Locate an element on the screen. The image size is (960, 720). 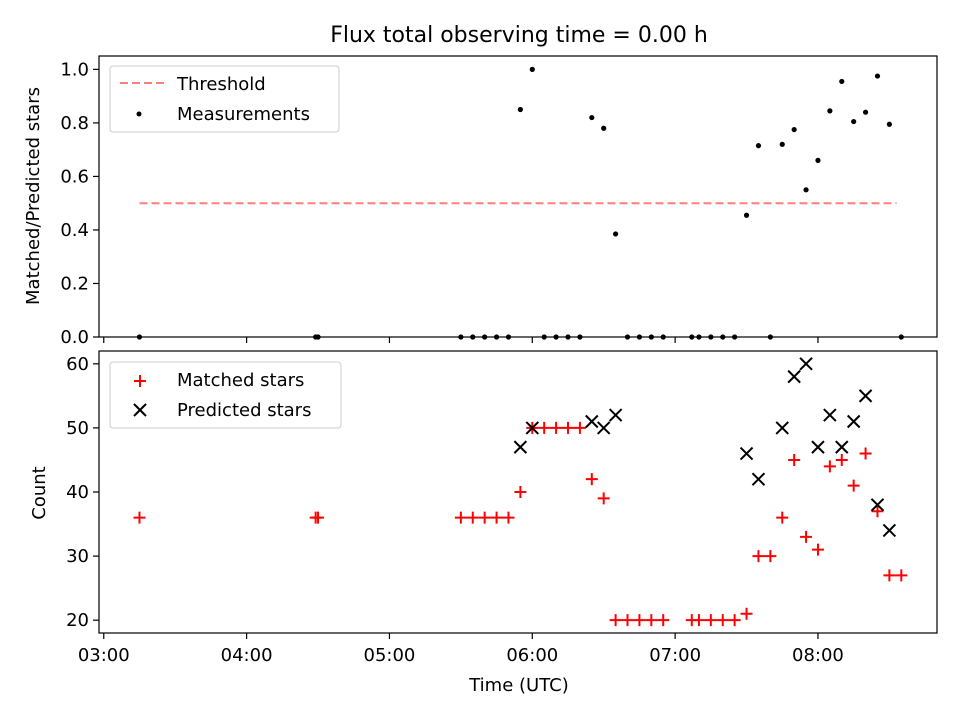
legend-predicted-label: Predicted stars is located at coordinates (244, 410).